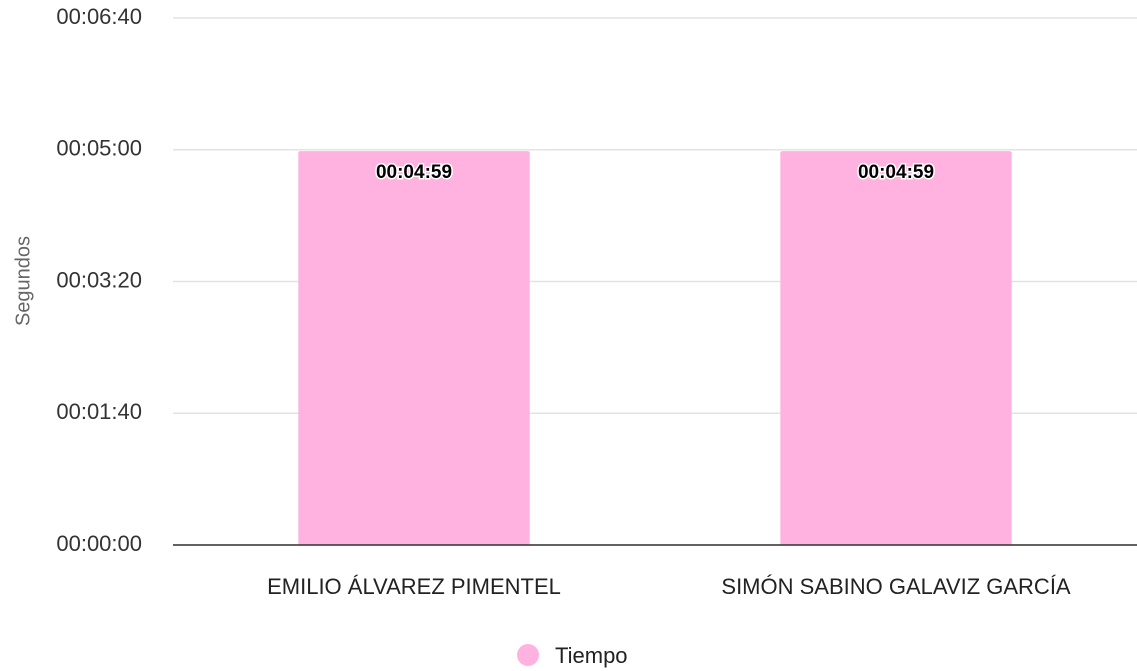  What do you see at coordinates (23, 281) in the screenshot?
I see `y-axis-title: Segundos` at bounding box center [23, 281].